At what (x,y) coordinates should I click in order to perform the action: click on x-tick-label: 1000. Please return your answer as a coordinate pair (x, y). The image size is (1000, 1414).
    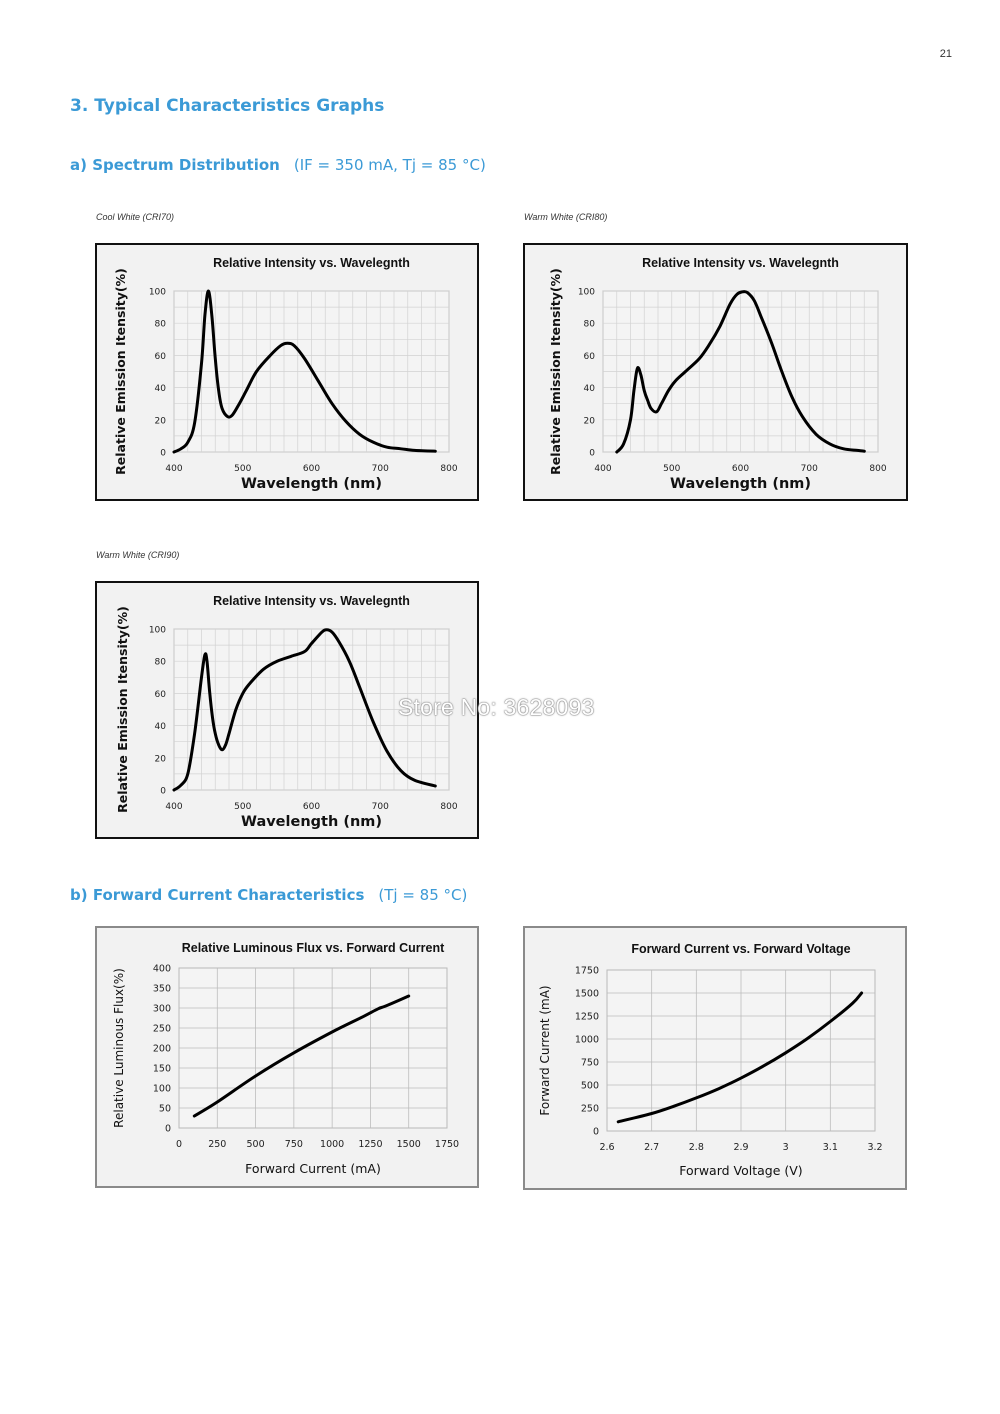
    Looking at the image, I should click on (332, 1144).